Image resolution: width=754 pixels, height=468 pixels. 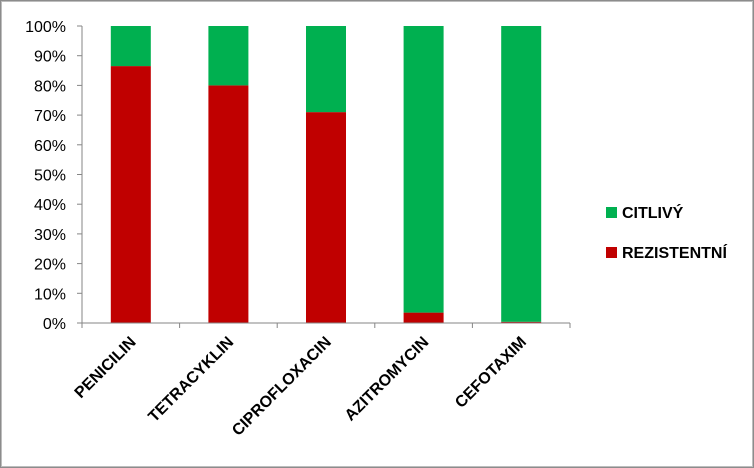 What do you see at coordinates (282, 387) in the screenshot?
I see `x-category-label: CIPROFLOXACIN` at bounding box center [282, 387].